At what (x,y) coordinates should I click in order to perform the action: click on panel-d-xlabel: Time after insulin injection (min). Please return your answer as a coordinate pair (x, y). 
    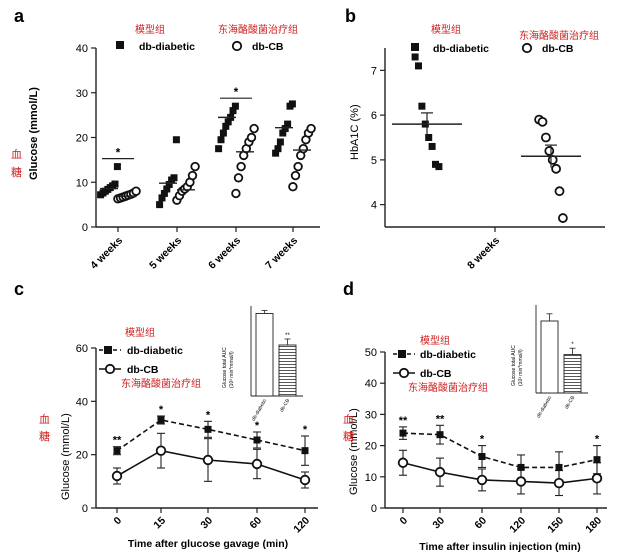
    Looking at the image, I should click on (499, 547).